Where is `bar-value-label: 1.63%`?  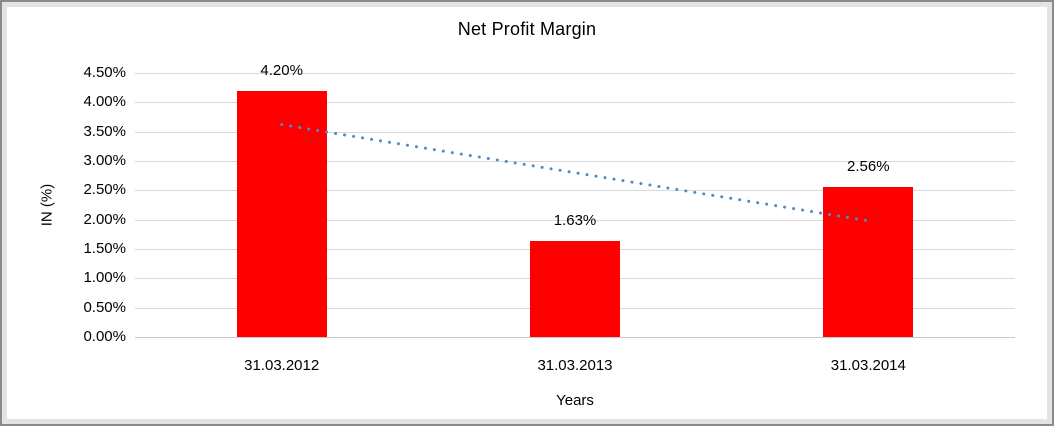 bar-value-label: 1.63% is located at coordinates (575, 221).